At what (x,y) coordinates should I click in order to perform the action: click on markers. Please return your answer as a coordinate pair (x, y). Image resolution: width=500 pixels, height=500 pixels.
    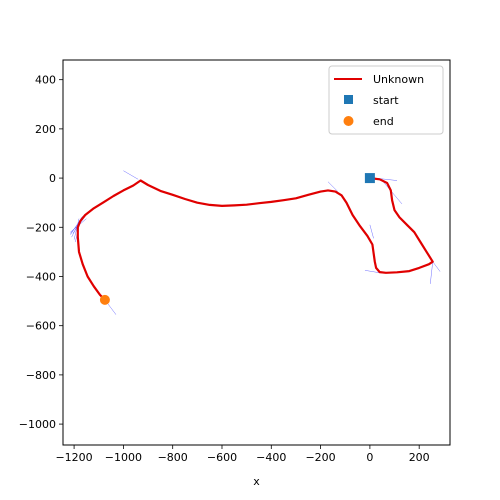
    Looking at the image, I should click on (237, 239).